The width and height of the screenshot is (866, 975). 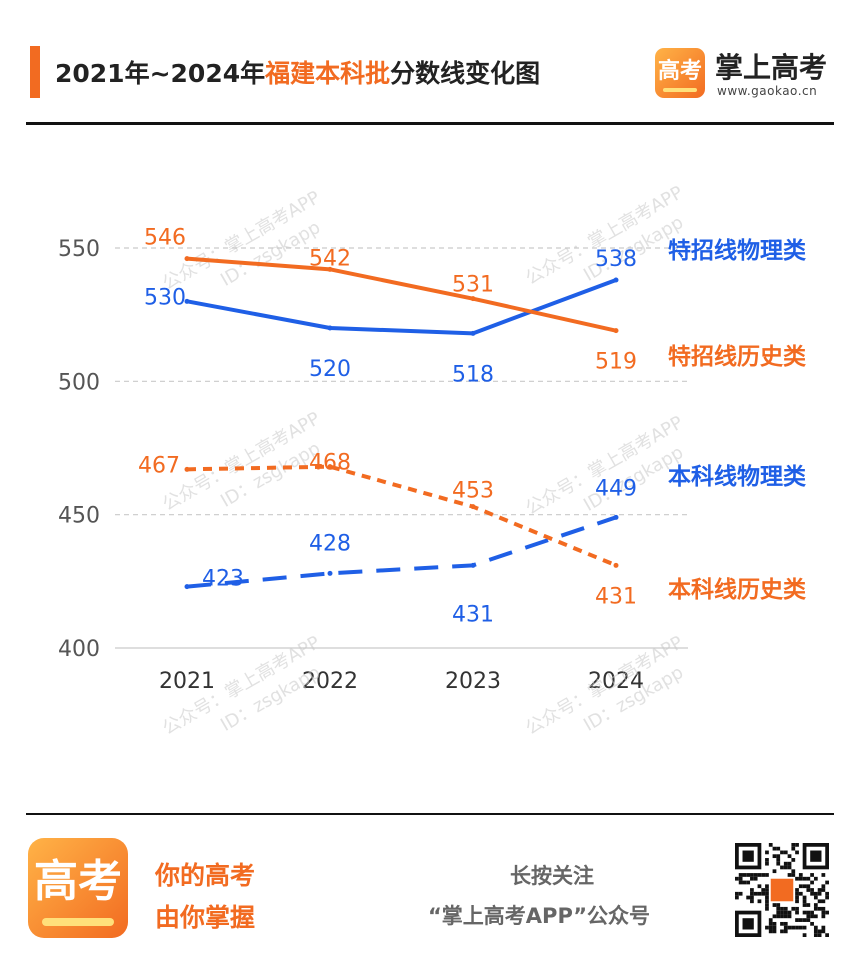 What do you see at coordinates (223, 579) in the screenshot?
I see `data-label-2-0: 423` at bounding box center [223, 579].